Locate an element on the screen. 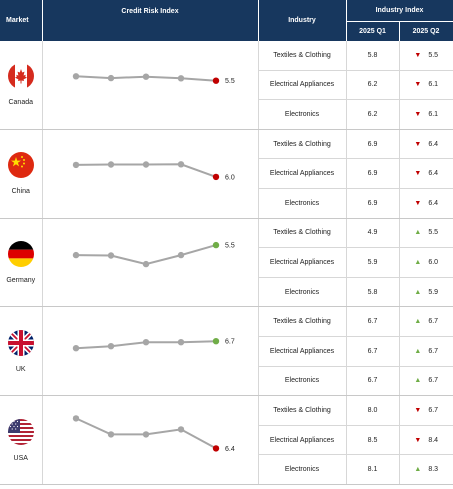 The height and width of the screenshot is (489, 453). q2-value: 5.9 is located at coordinates (433, 292).